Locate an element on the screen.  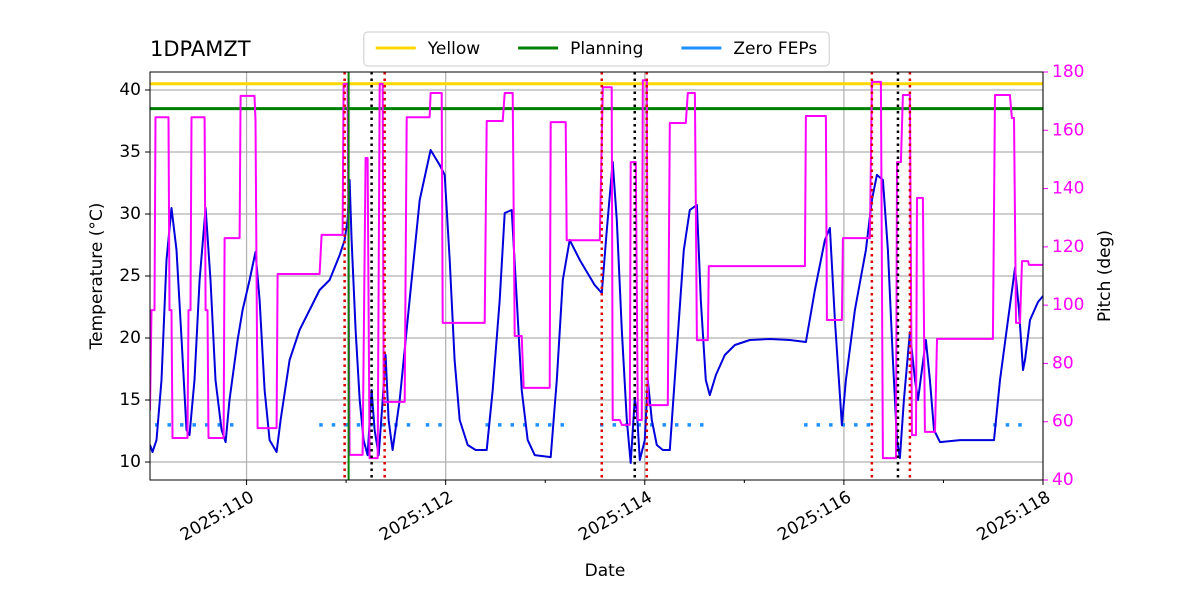
y2-tick-label: 100 is located at coordinates (1068, 305).